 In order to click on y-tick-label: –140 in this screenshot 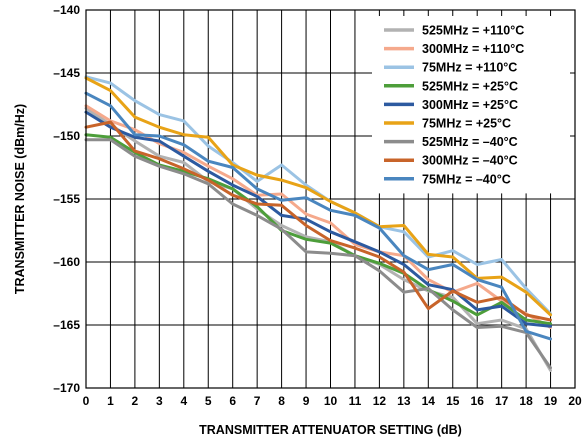, I will do `click(66, 10)`.